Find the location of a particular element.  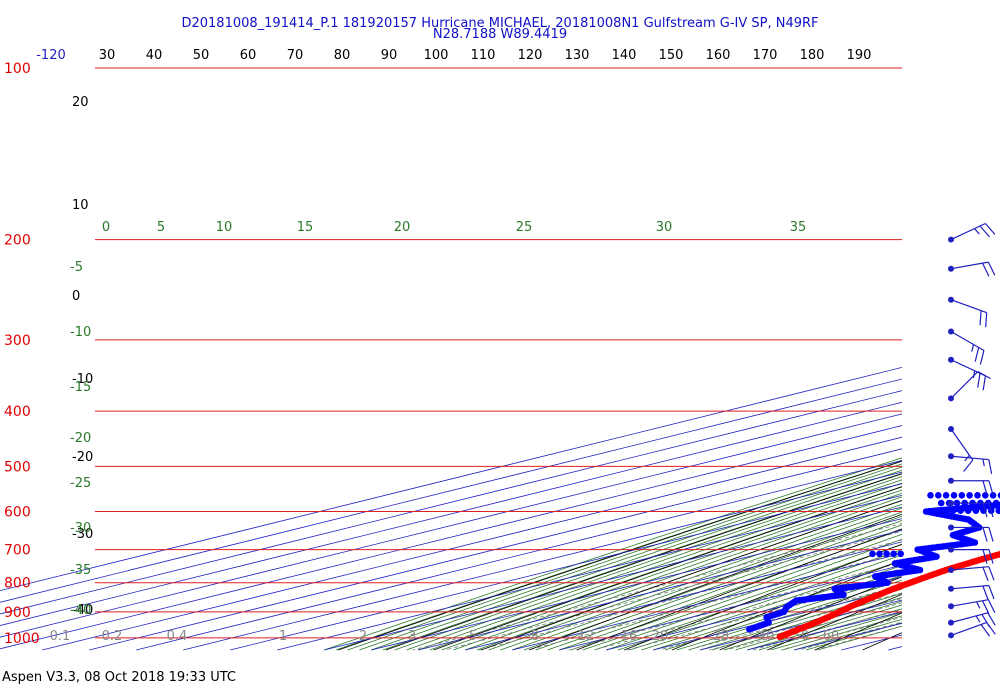

dry-adiabat-label: -20 is located at coordinates (82, 457).